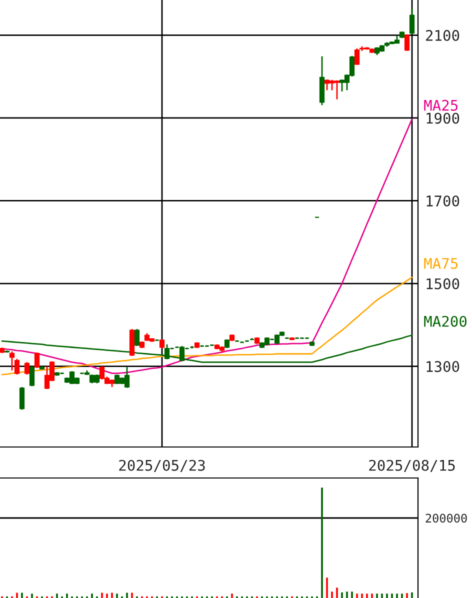 Image resolution: width=472 pixels, height=598 pixels. What do you see at coordinates (412, 466) in the screenshot?
I see `x-tick-label: 2025/08/15` at bounding box center [412, 466].